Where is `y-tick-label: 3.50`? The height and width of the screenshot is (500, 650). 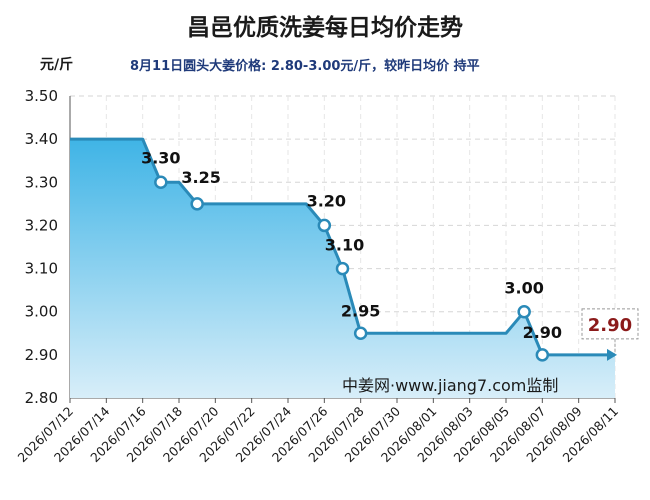
y-tick-label: 3.50 is located at coordinates (41, 96).